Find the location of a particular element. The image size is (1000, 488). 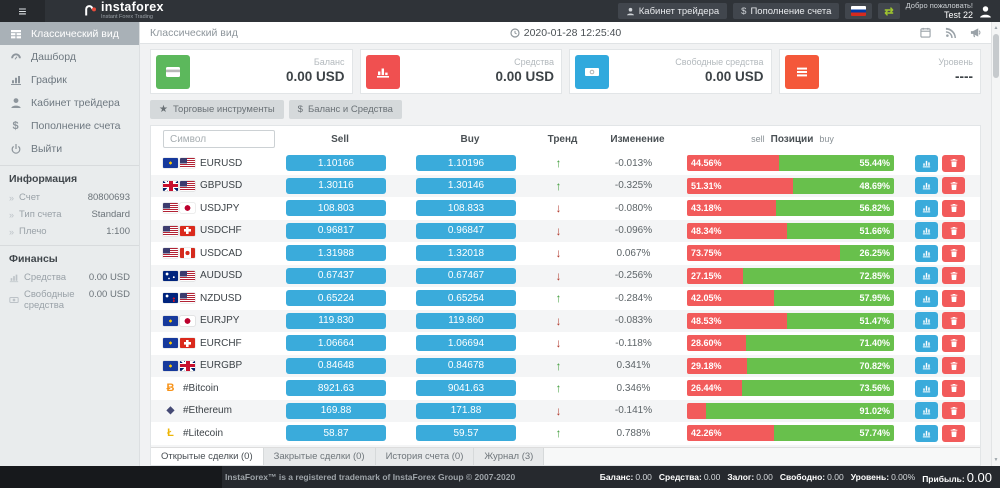

positions-bar: 91.02% is located at coordinates (790, 410).